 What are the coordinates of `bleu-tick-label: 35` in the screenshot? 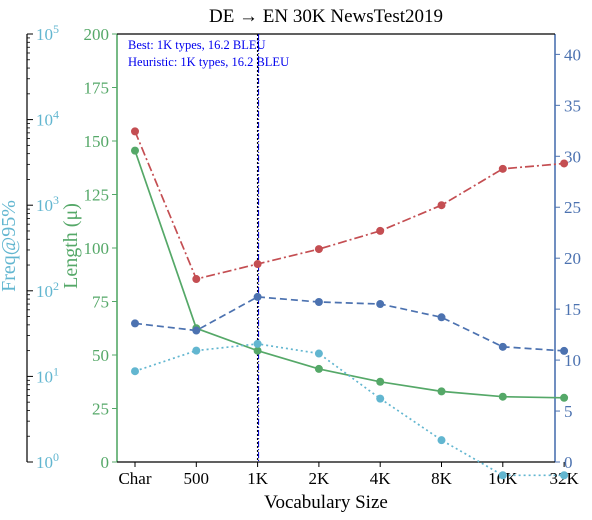 It's located at (572, 105).